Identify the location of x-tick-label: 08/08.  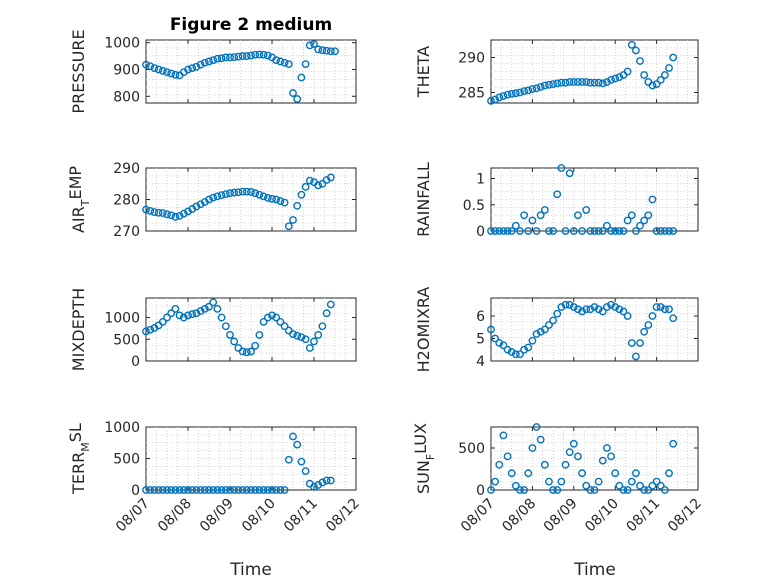
(519, 516).